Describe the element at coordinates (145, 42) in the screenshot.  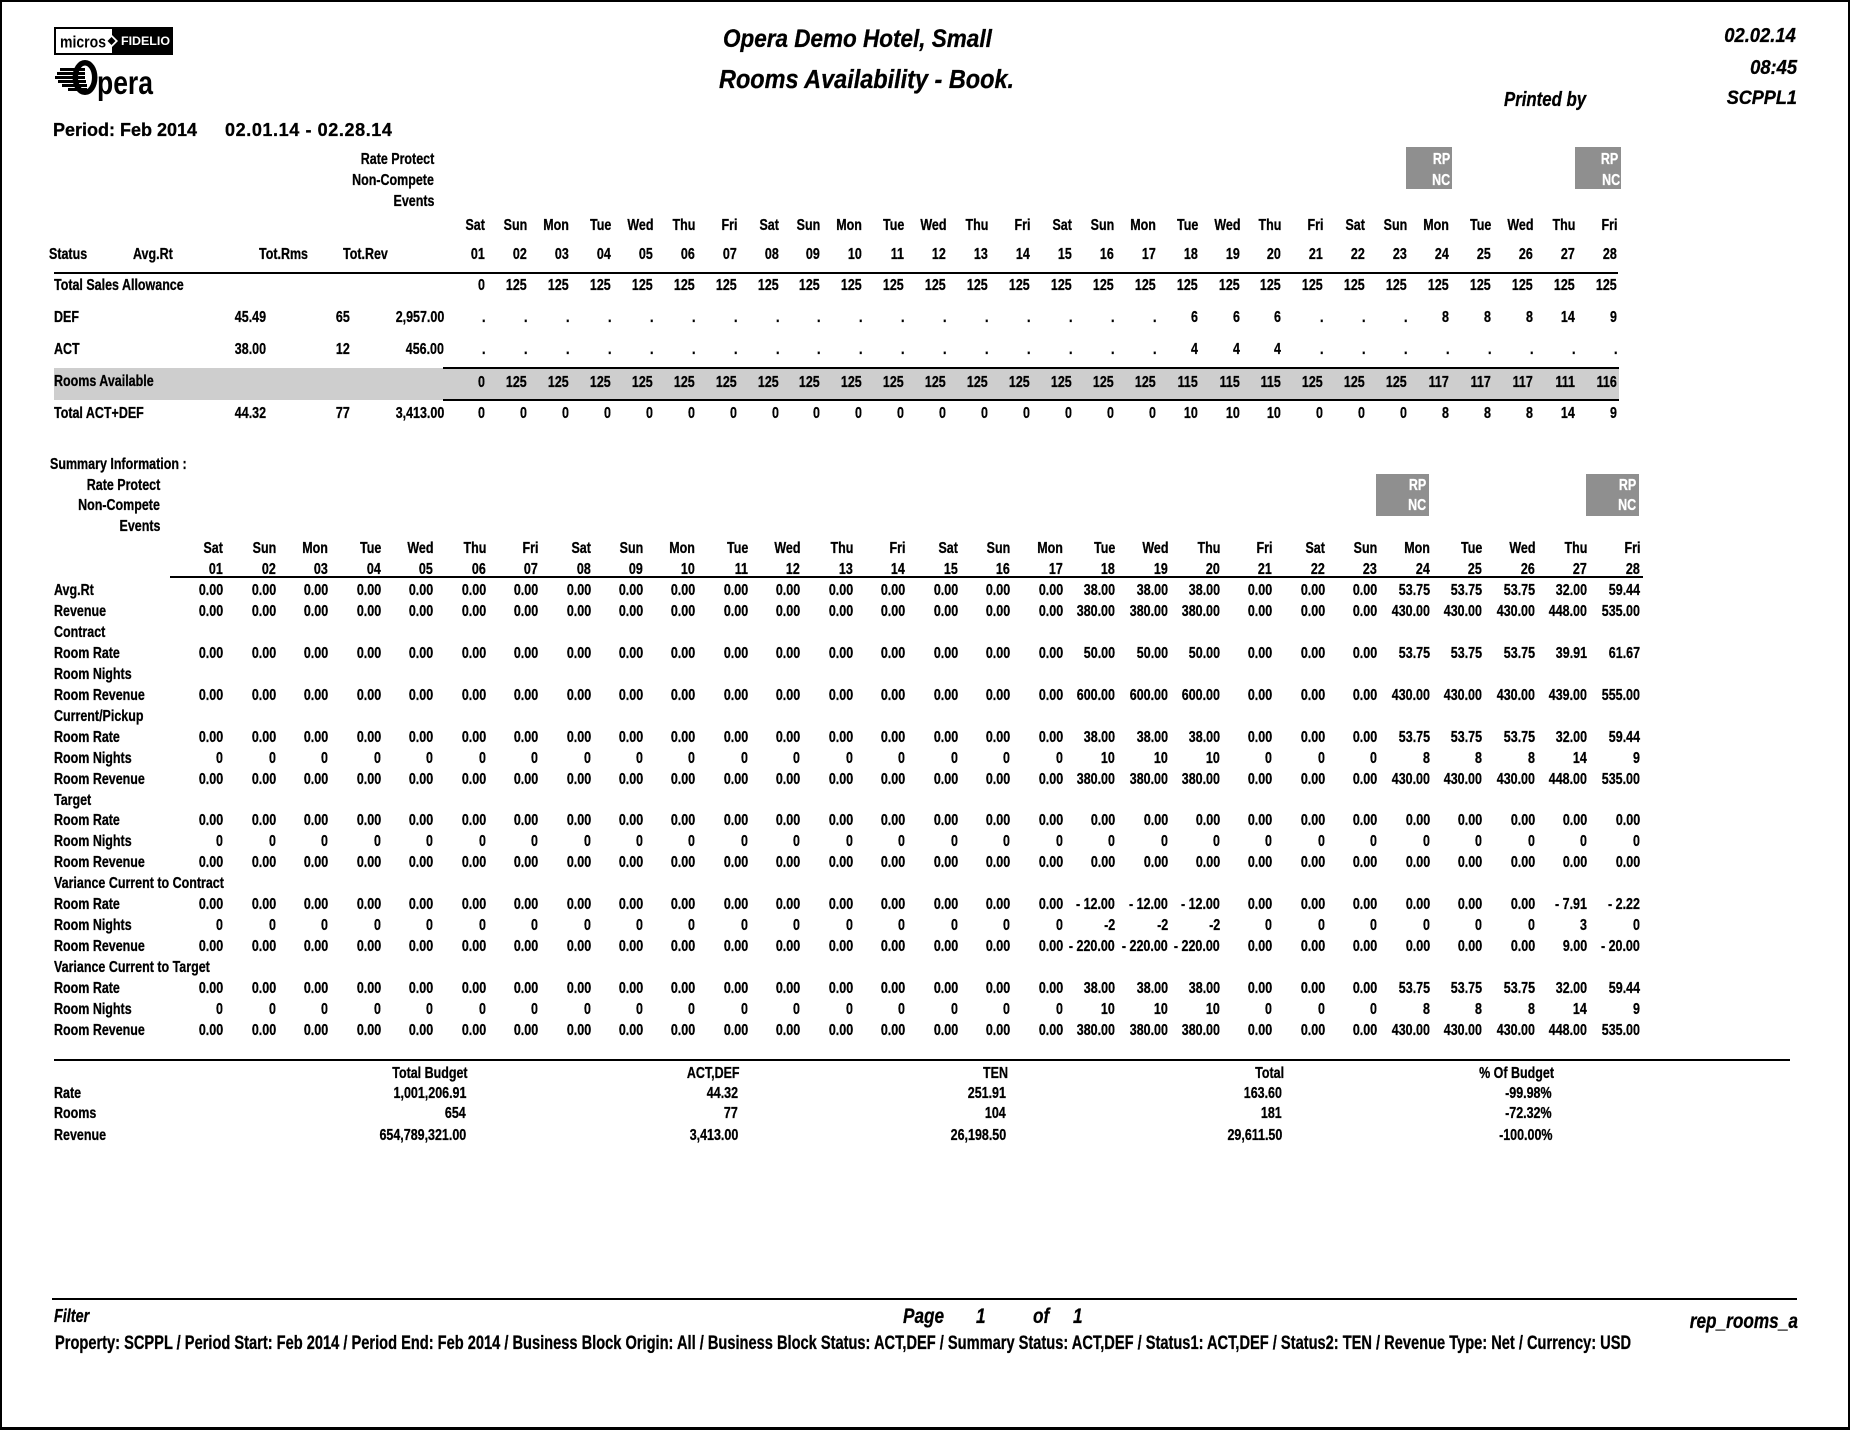
I see `svg-text: FIDELIO` at that location.